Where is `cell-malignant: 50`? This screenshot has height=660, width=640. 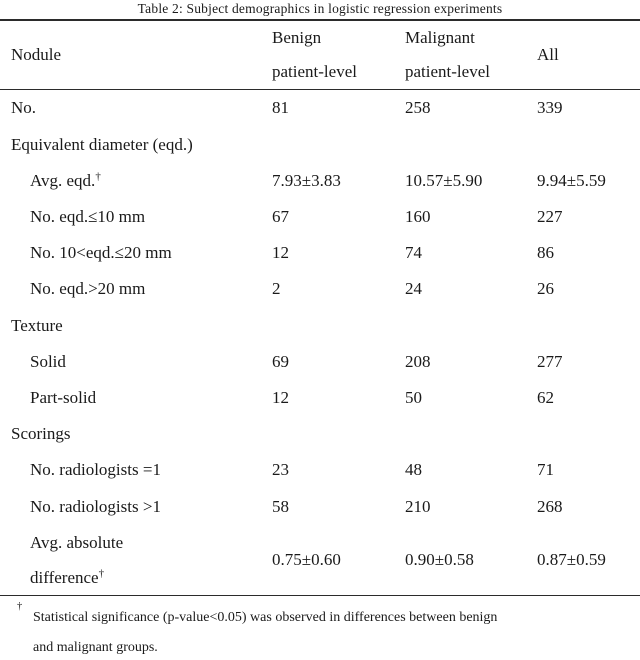
cell-malignant: 50 is located at coordinates (413, 397).